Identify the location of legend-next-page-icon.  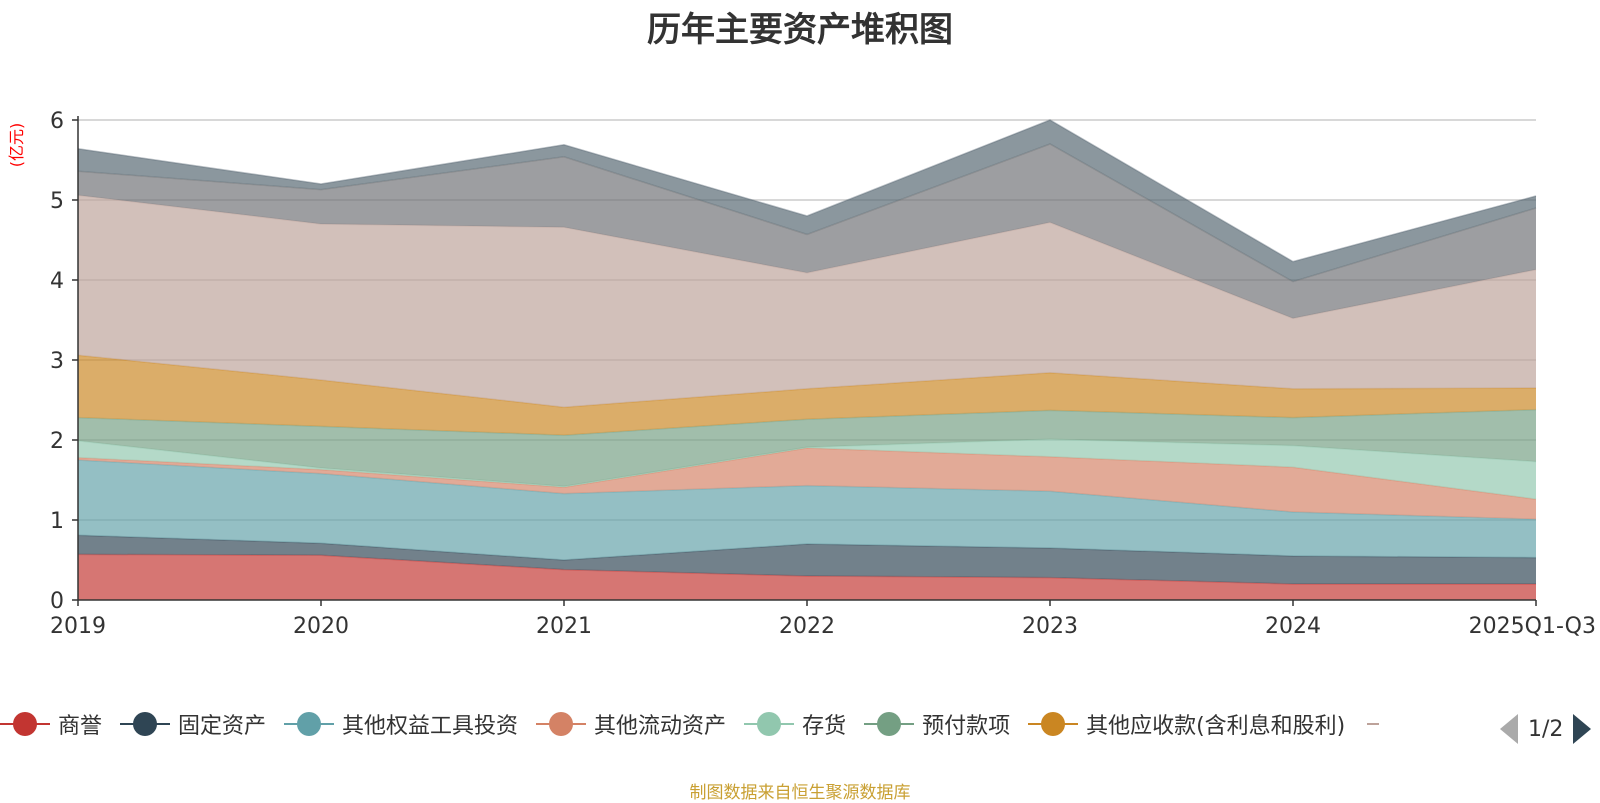
(1582, 729).